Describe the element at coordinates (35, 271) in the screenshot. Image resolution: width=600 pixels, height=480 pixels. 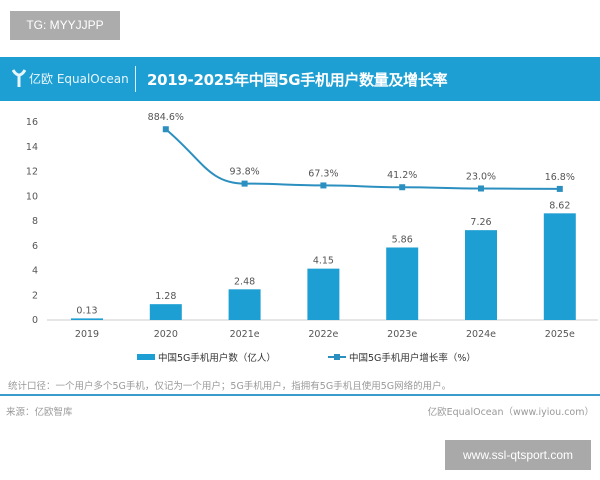
I see `y-tick-label: 4` at that location.